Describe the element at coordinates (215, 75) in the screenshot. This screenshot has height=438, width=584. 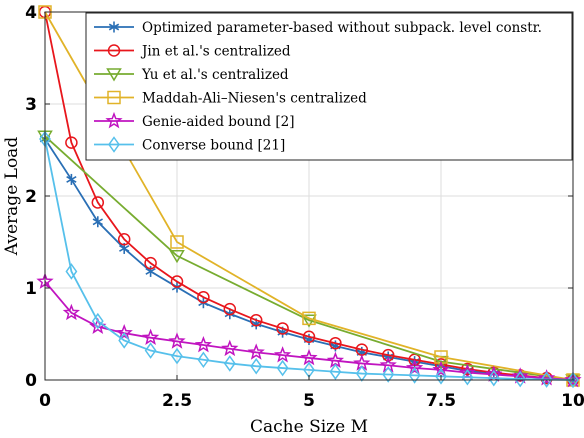
I see `legend-label: Yu et al.'s centralized` at that location.